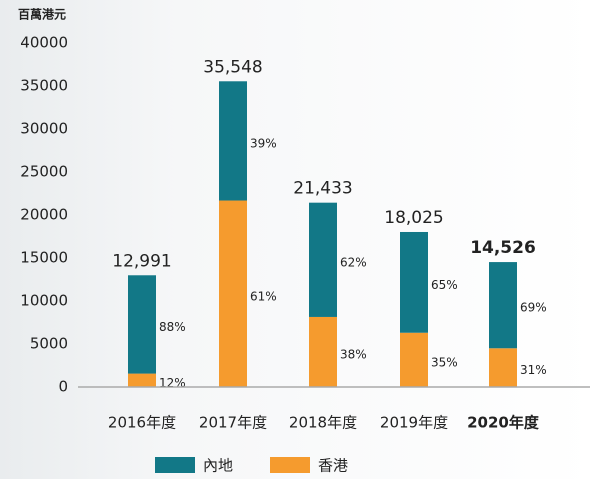 Image resolution: width=594 pixels, height=479 pixels. Describe the element at coordinates (533, 370) in the screenshot. I see `share-label: 31%` at that location.